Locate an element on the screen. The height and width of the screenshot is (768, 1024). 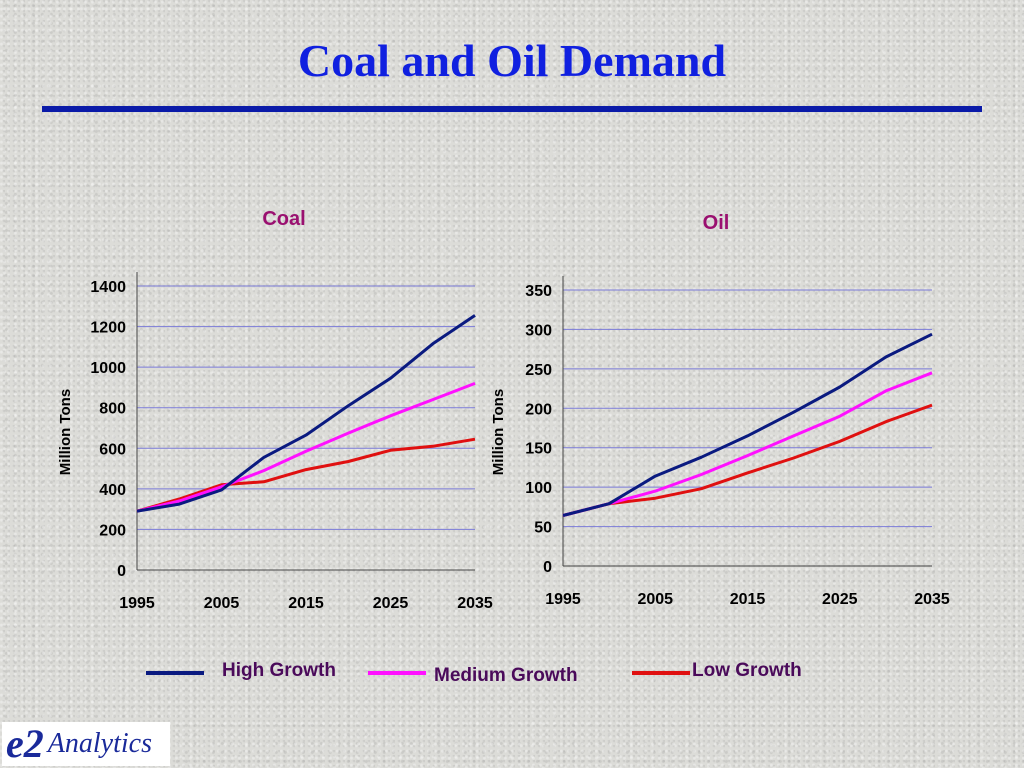
oil-y-axis-label: Million Tons is located at coordinates (498, 432).